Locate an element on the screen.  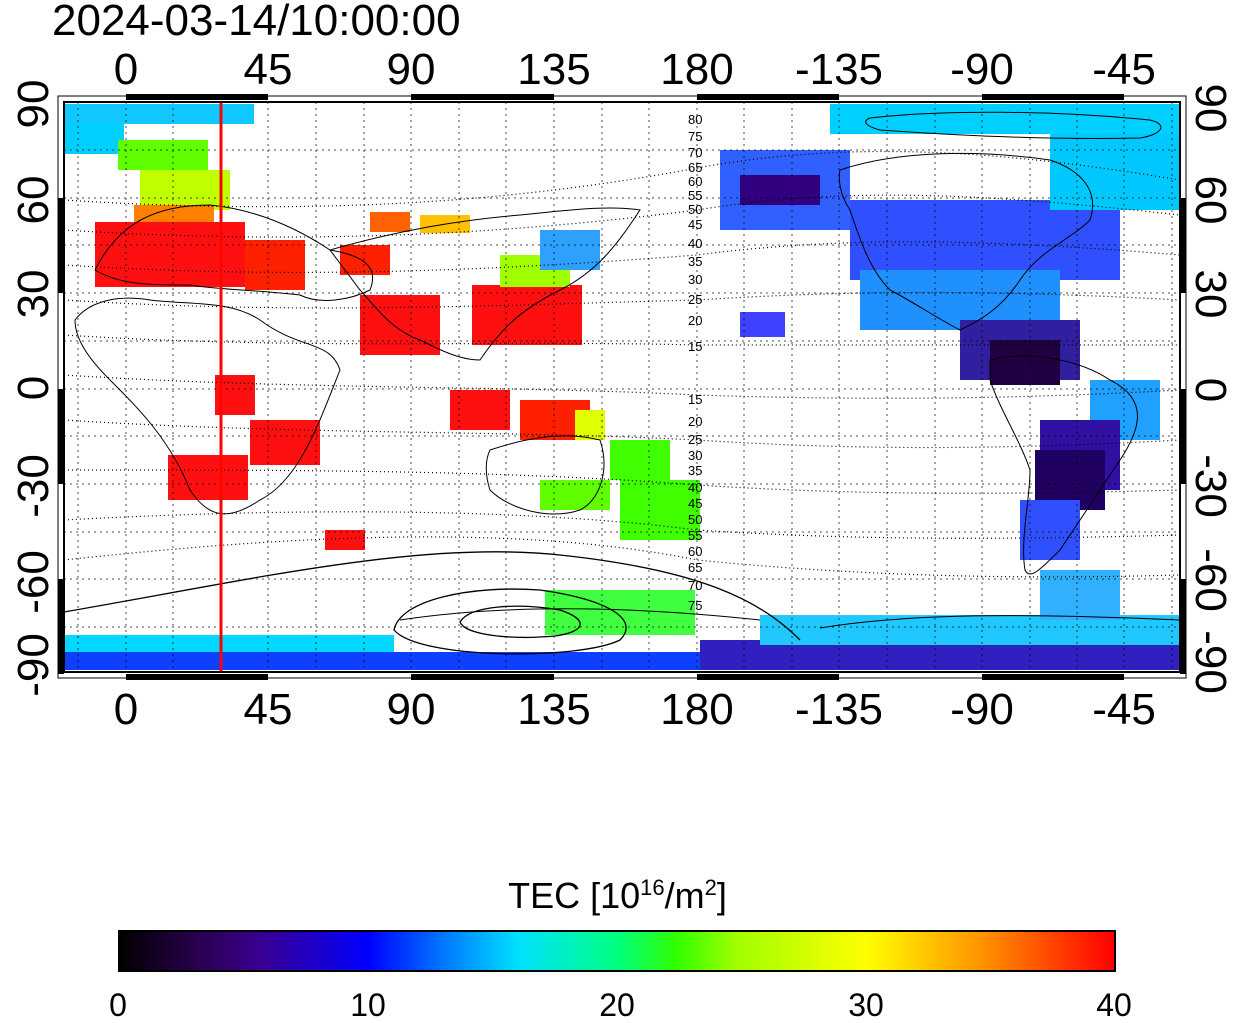
colorbar-tick: 40 is located at coordinates (1114, 1005).